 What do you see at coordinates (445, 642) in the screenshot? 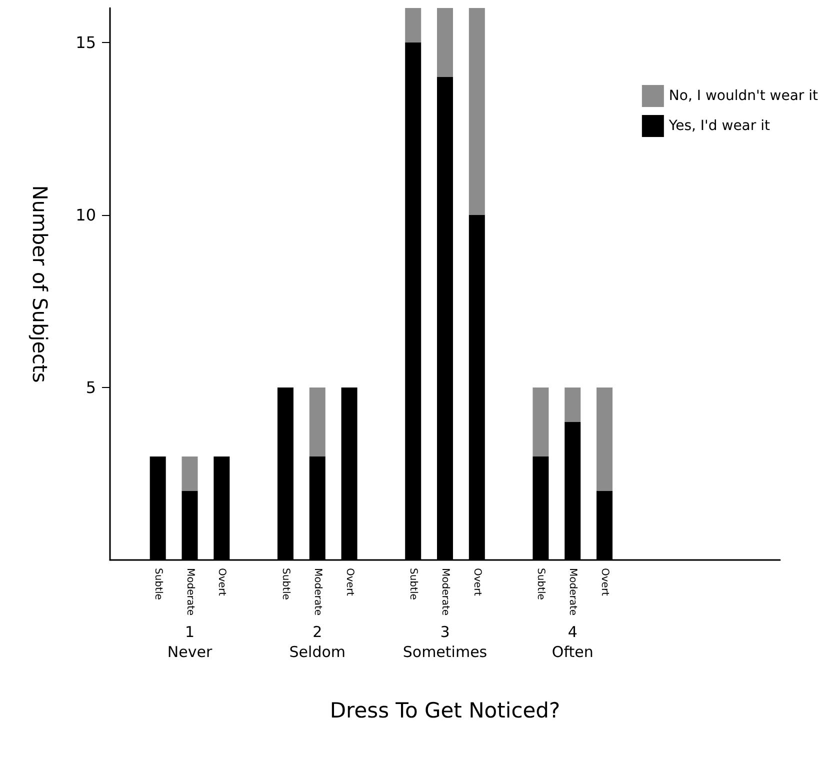
I see `text: 3 Sometimes` at bounding box center [445, 642].